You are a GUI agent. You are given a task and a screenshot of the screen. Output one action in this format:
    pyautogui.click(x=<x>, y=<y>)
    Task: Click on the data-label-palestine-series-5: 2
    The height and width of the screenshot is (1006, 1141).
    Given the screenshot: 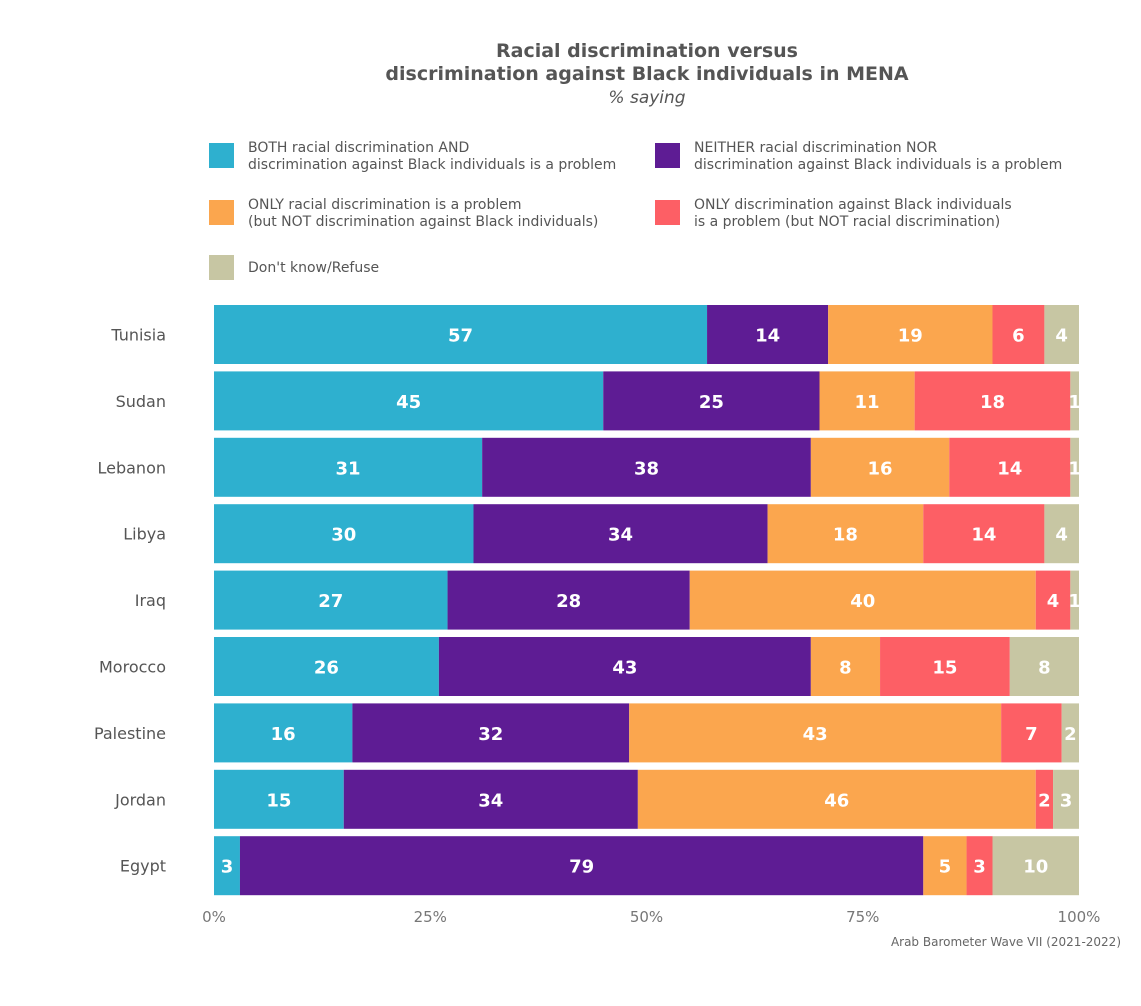 What is the action you would take?
    pyautogui.click(x=1070, y=734)
    